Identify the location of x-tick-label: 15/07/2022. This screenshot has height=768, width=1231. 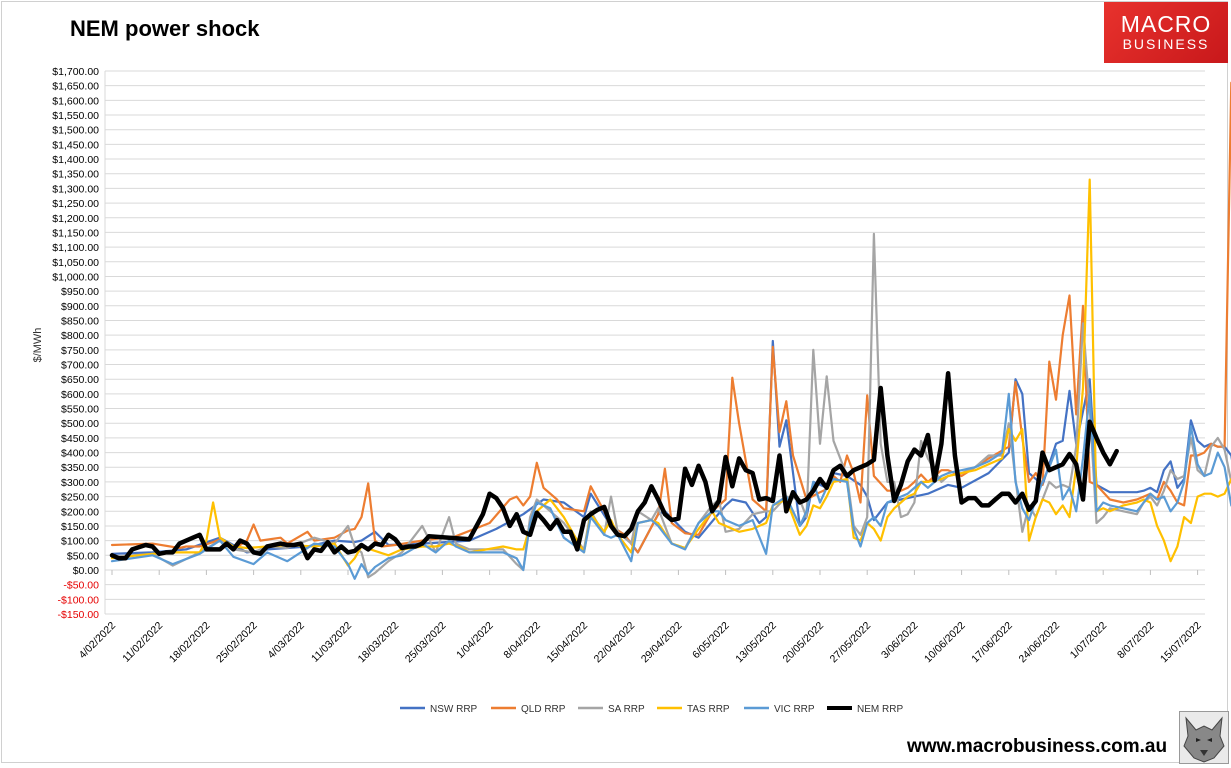
(1181, 643).